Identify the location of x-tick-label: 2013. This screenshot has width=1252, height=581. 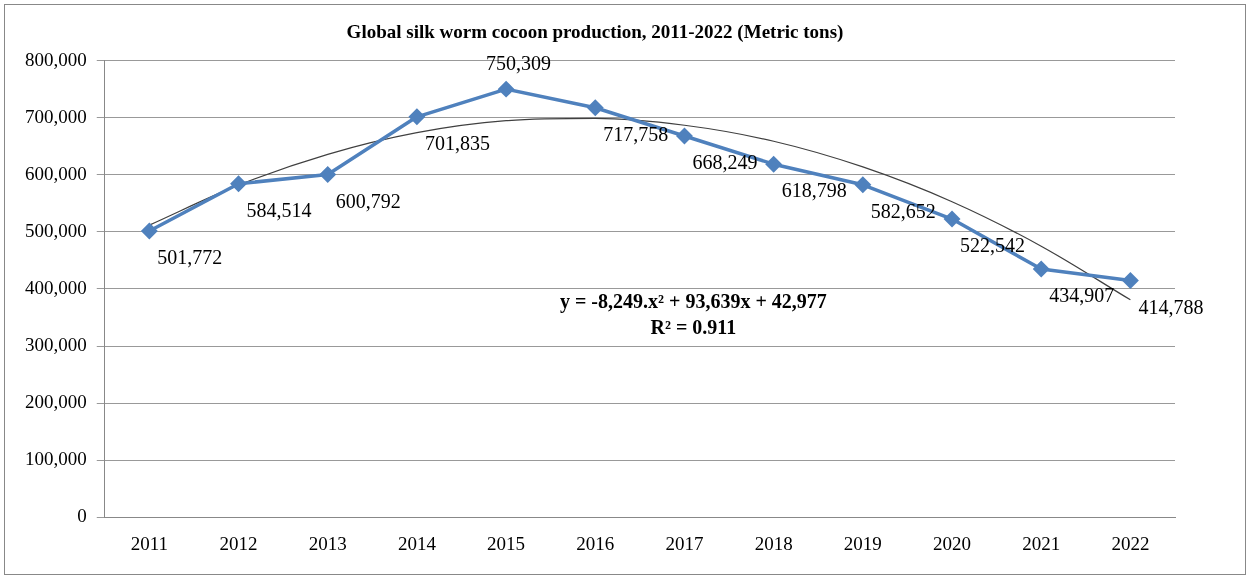
(327, 543).